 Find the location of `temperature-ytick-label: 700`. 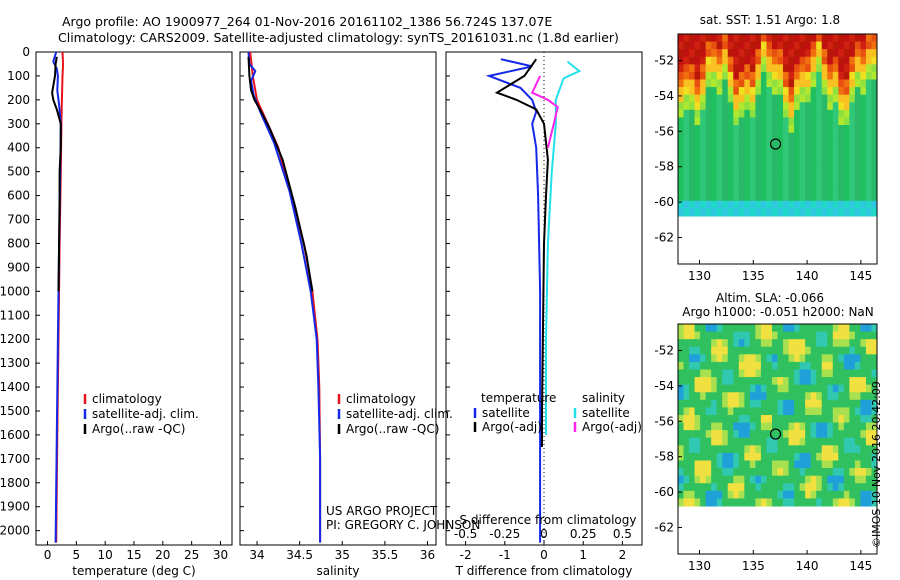

temperature-ytick-label: 700 is located at coordinates (18, 220).